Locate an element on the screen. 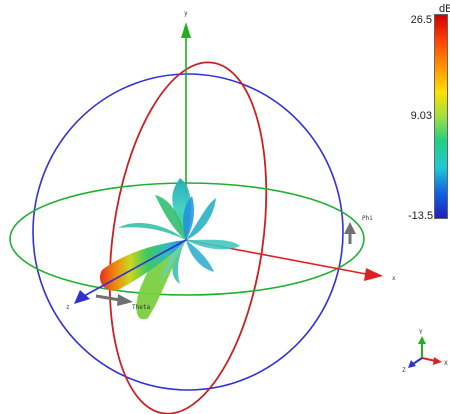  theta-arrow-line is located at coordinates (108, 298).